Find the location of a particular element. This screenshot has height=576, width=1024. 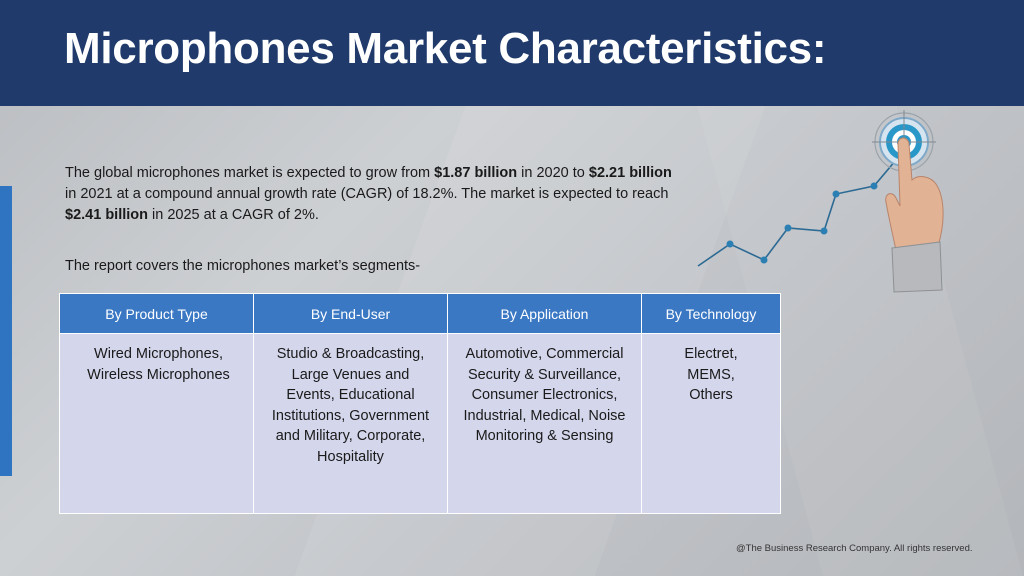

left-accent-bar is located at coordinates (6, 331).